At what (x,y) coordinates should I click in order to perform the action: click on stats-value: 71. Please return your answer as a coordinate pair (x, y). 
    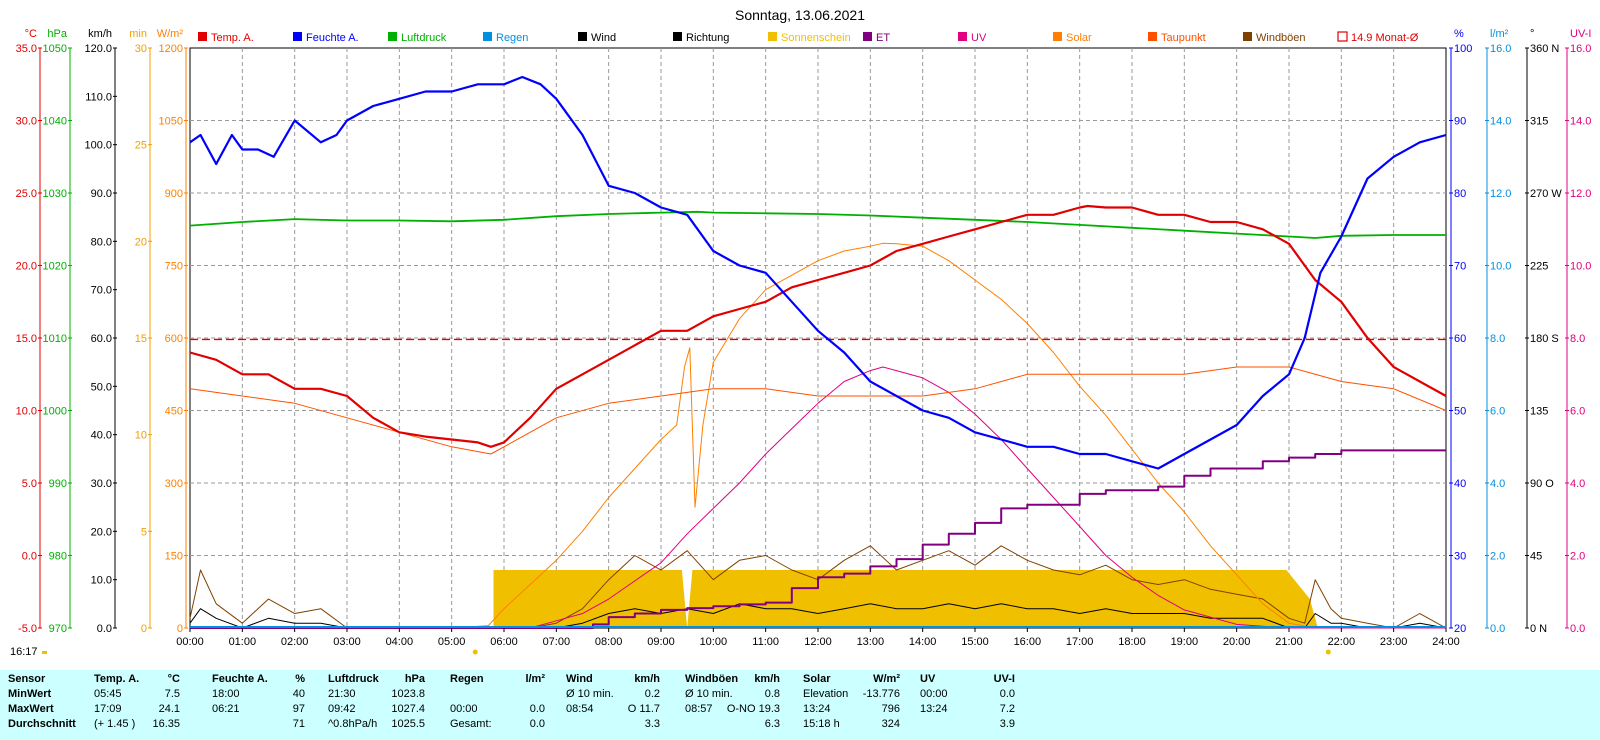
    Looking at the image, I should click on (298, 724).